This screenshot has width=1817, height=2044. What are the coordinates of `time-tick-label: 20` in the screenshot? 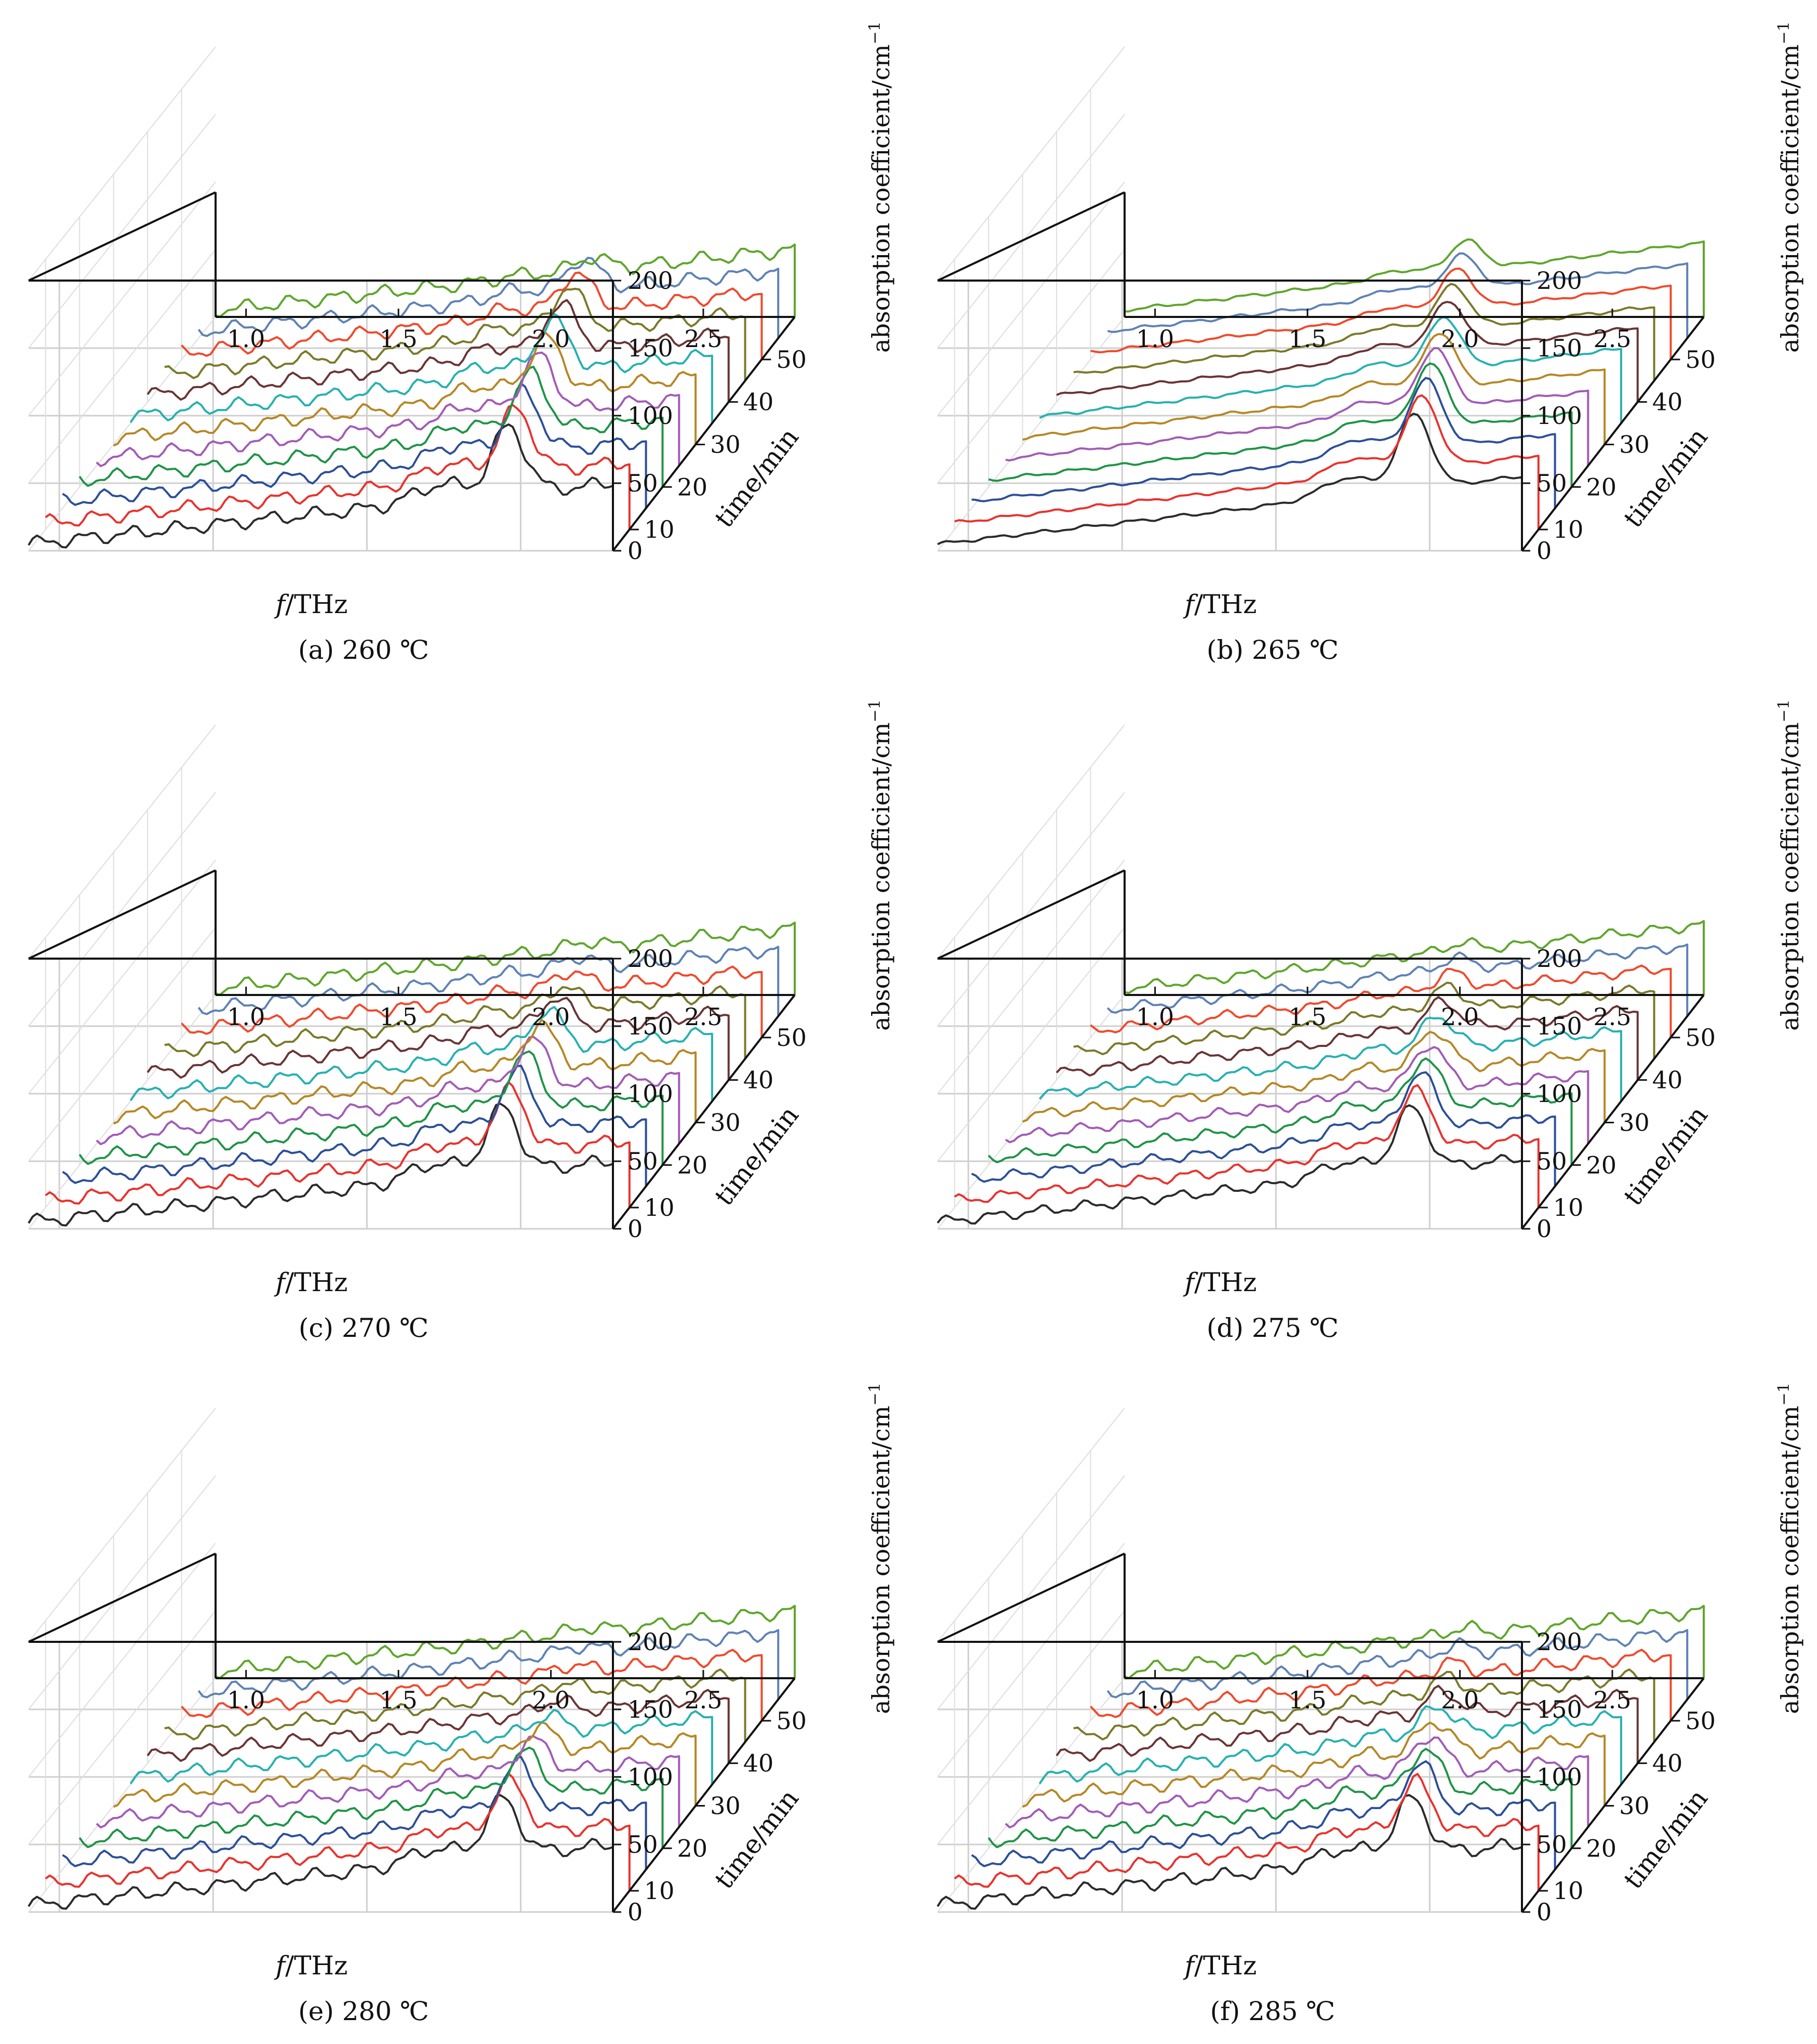 It's located at (1601, 487).